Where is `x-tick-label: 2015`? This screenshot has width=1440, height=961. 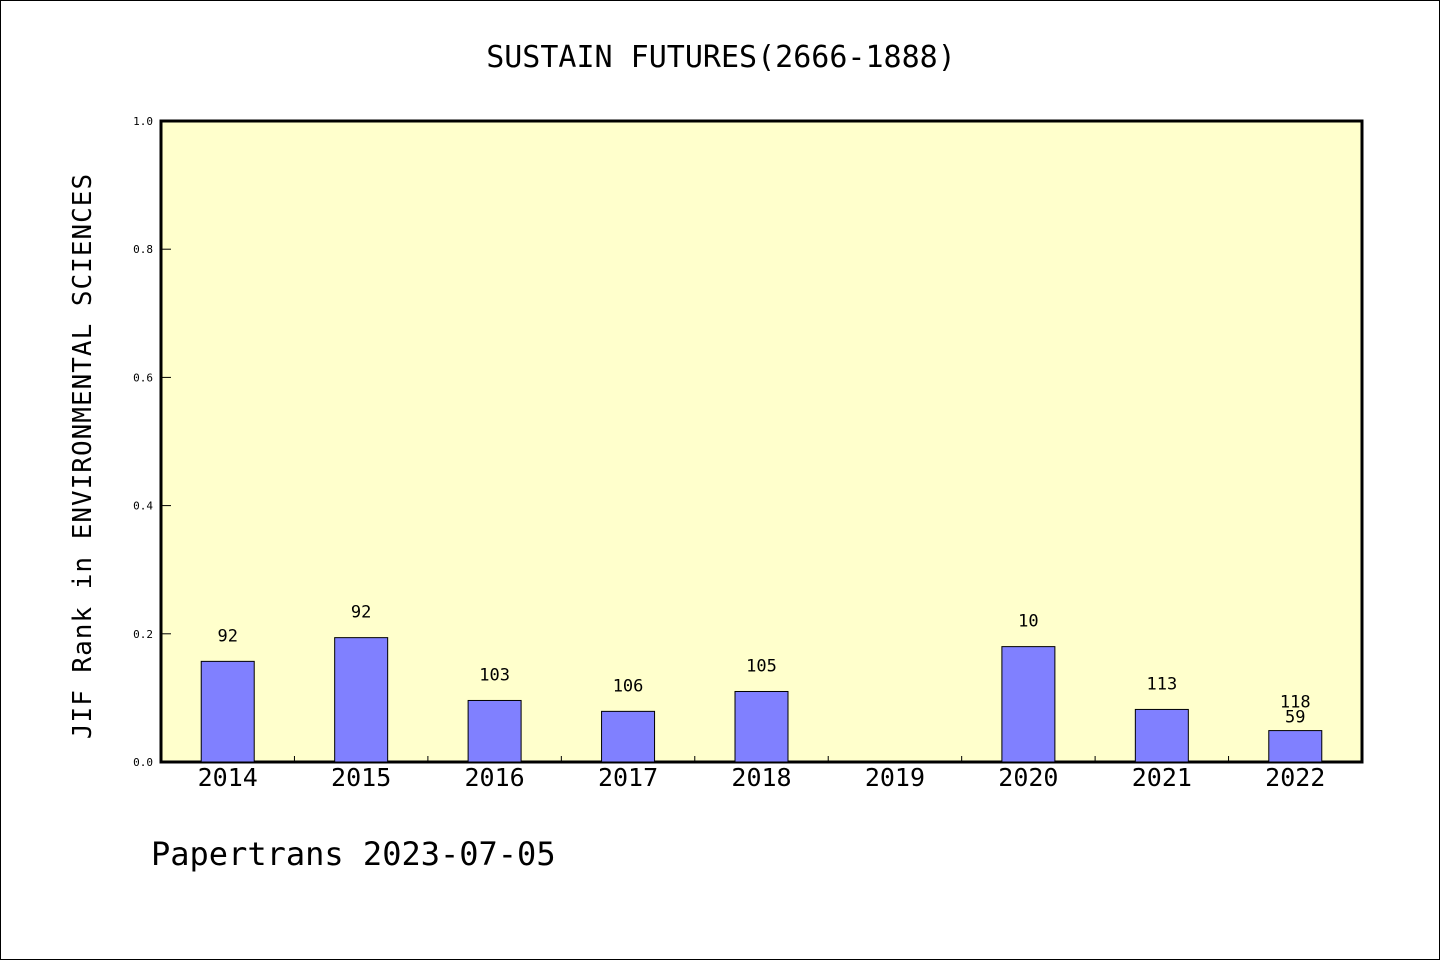
x-tick-label: 2015 is located at coordinates (361, 777).